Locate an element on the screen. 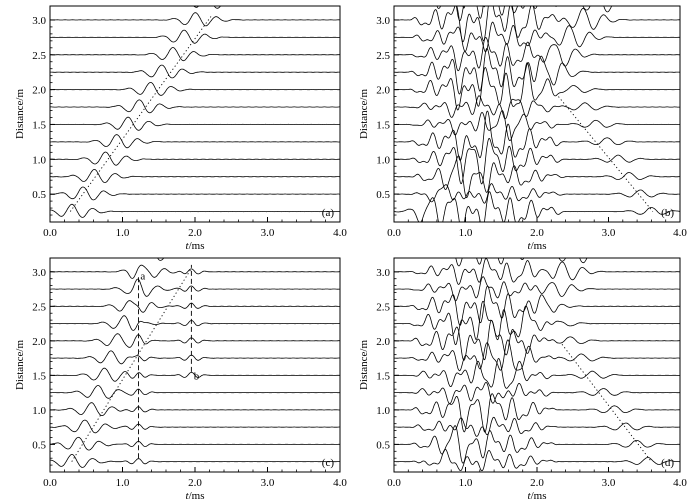 The width and height of the screenshot is (700, 501). panel-label: (c) is located at coordinates (328, 463).